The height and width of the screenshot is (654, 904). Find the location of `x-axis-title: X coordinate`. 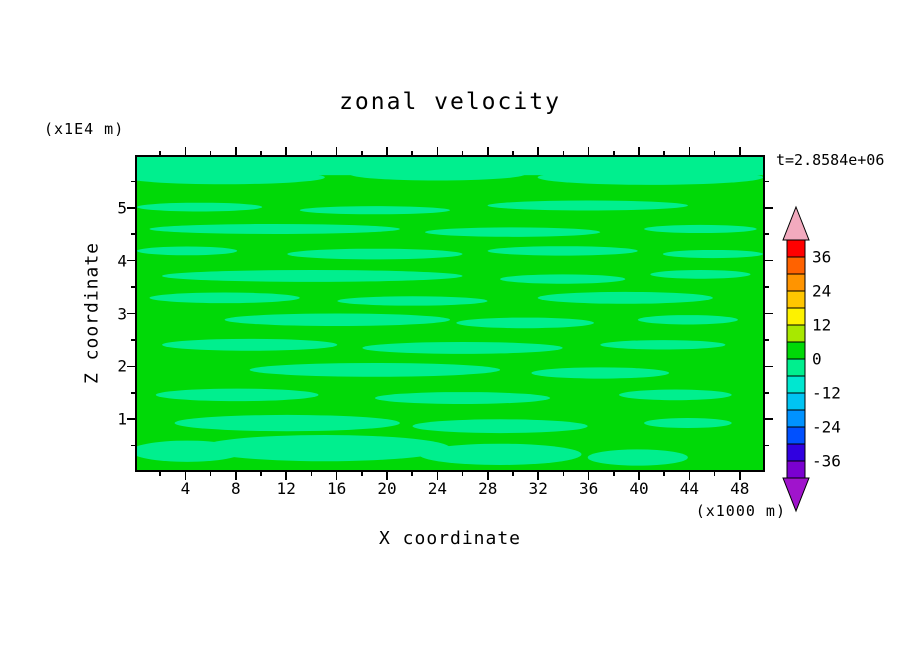

x-axis-title: X coordinate is located at coordinates (450, 538).